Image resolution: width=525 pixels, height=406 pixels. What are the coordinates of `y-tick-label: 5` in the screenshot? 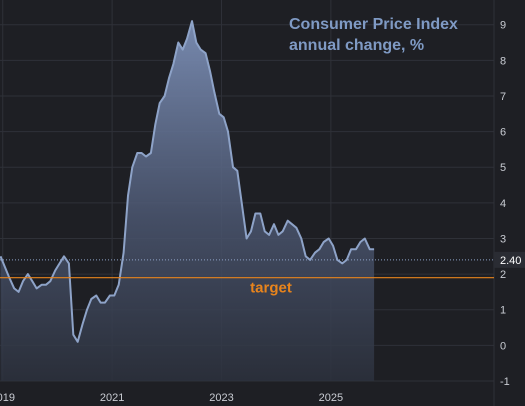 It's located at (503, 168).